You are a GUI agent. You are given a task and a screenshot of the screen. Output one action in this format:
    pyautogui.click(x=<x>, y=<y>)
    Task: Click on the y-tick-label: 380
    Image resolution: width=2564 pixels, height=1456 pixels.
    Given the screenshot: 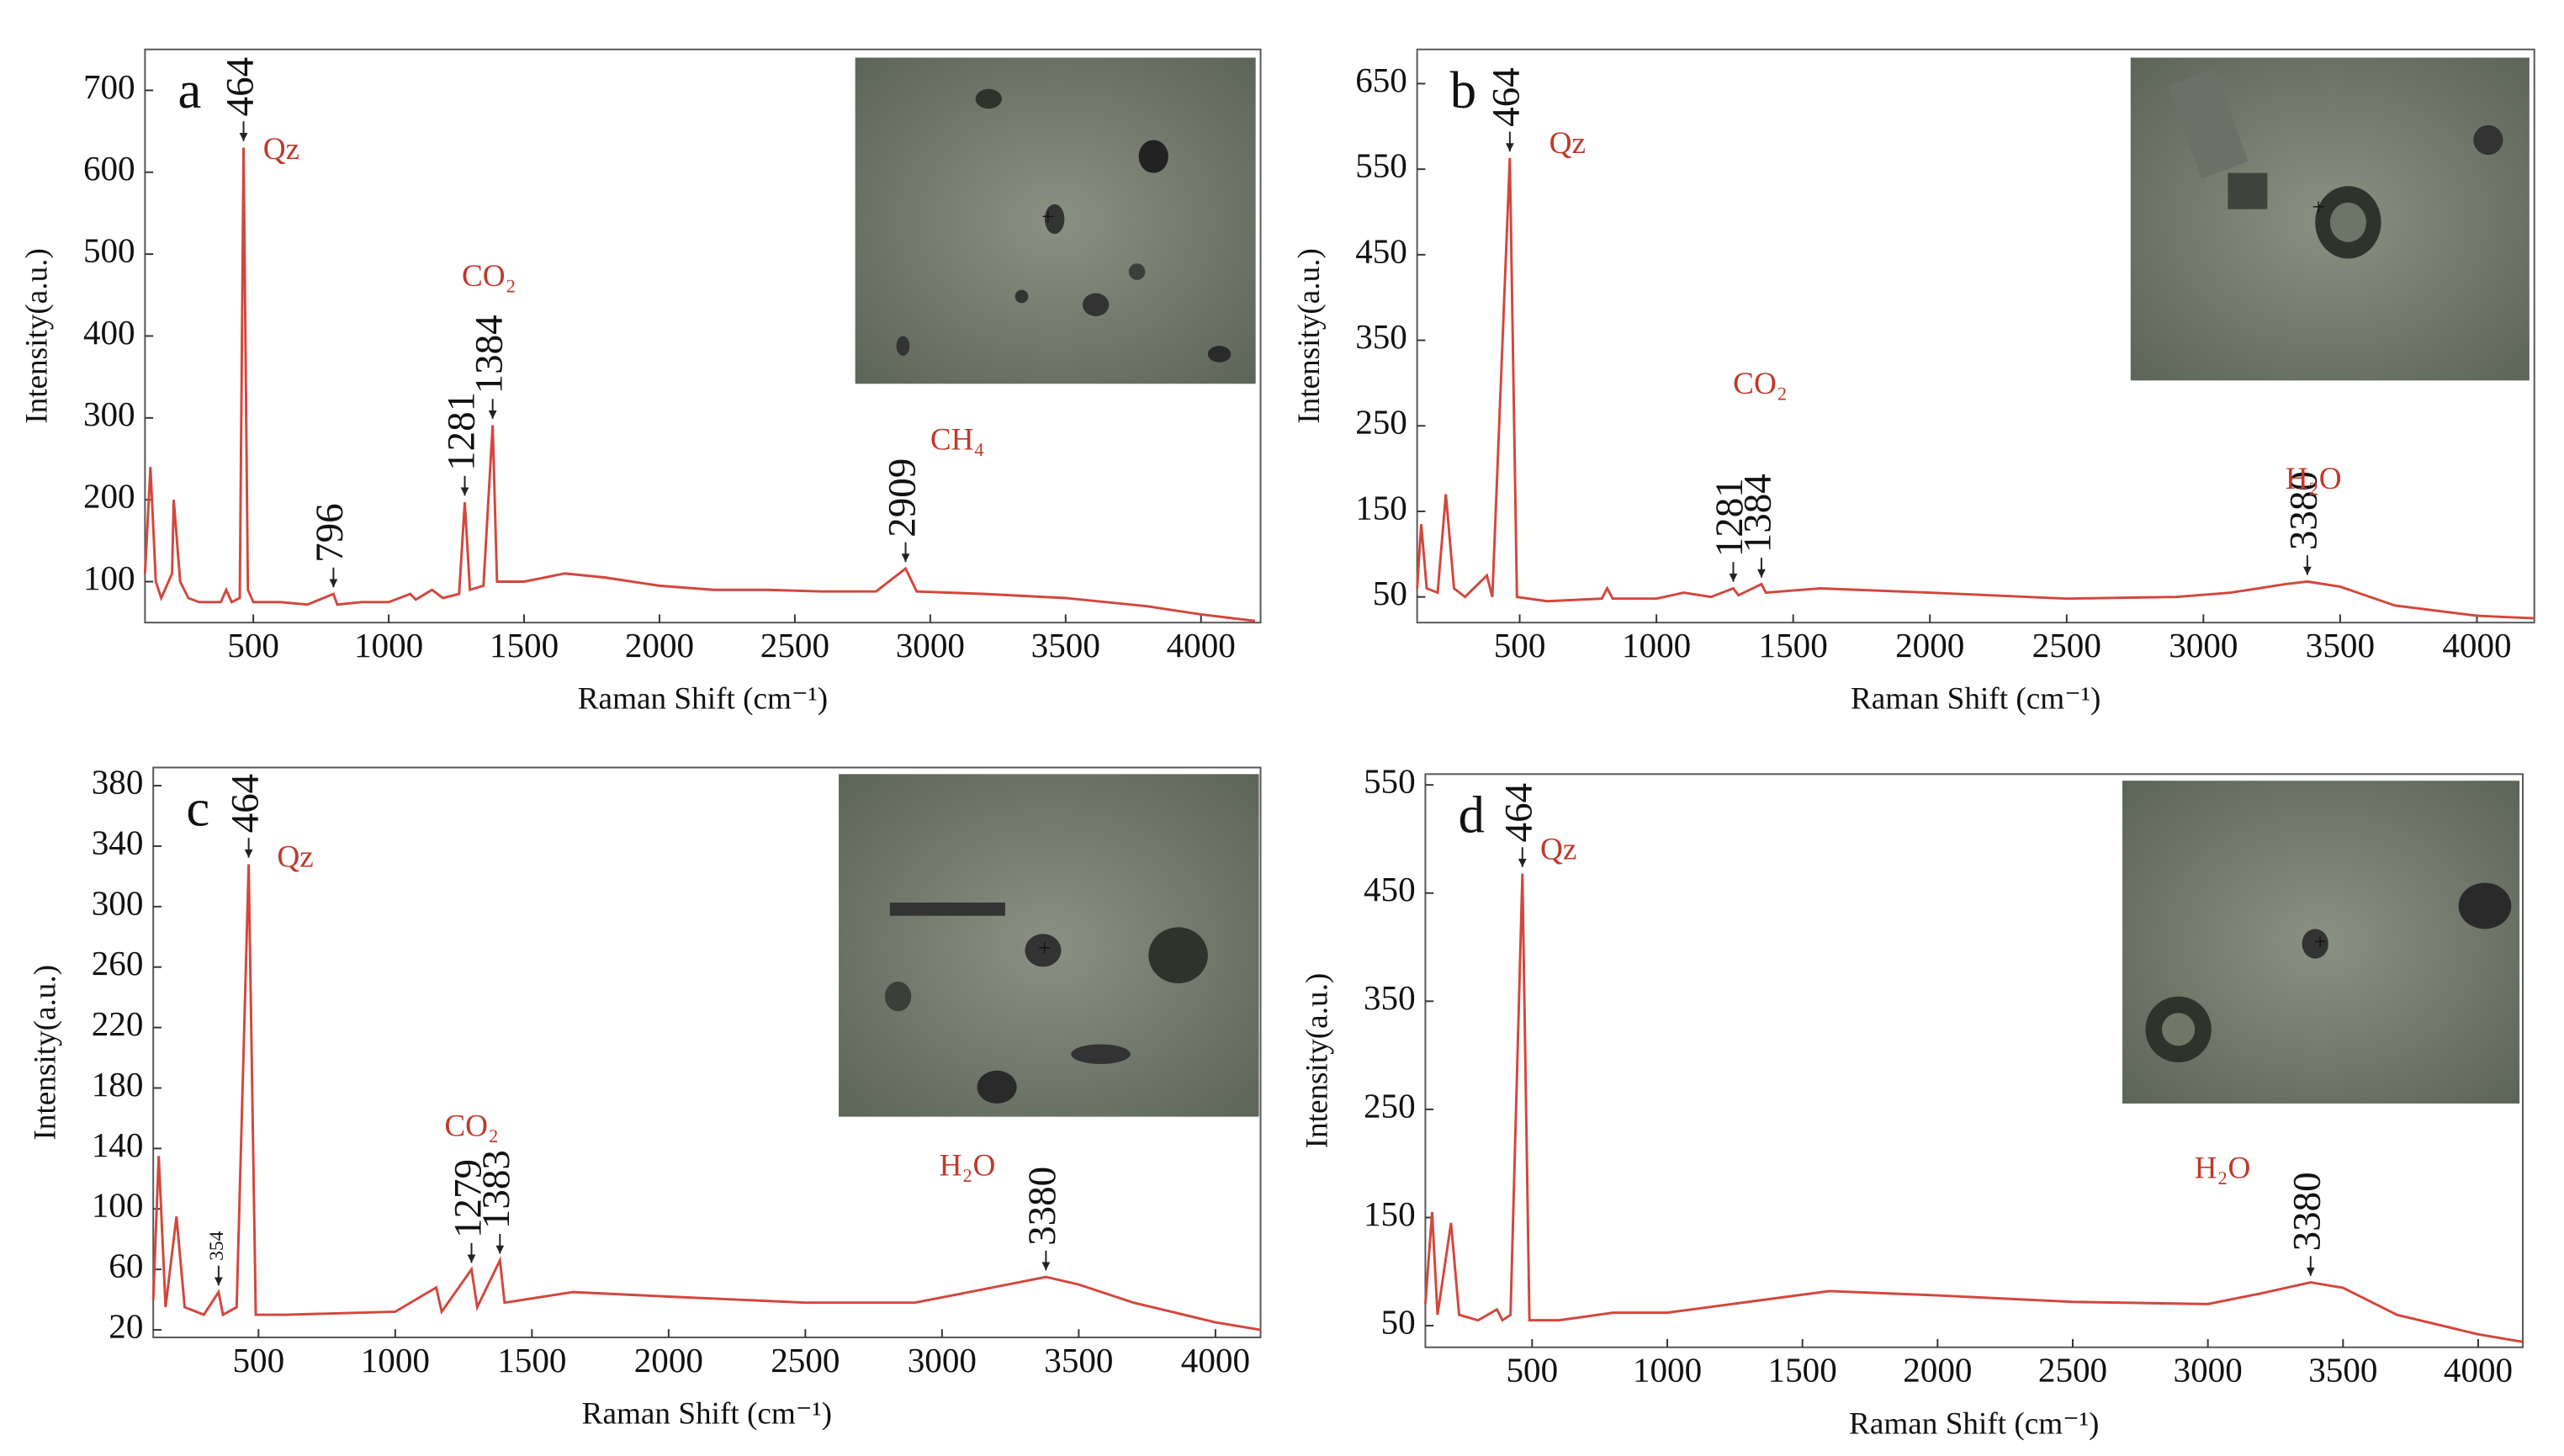 What is the action you would take?
    pyautogui.click(x=118, y=782)
    